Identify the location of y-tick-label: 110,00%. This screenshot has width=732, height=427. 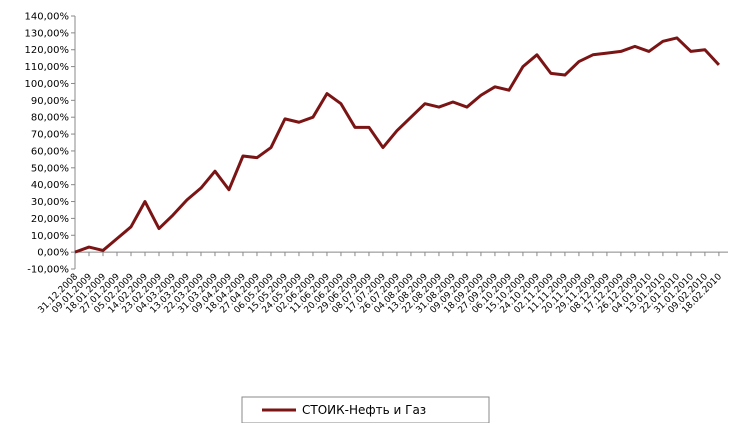
(47, 67).